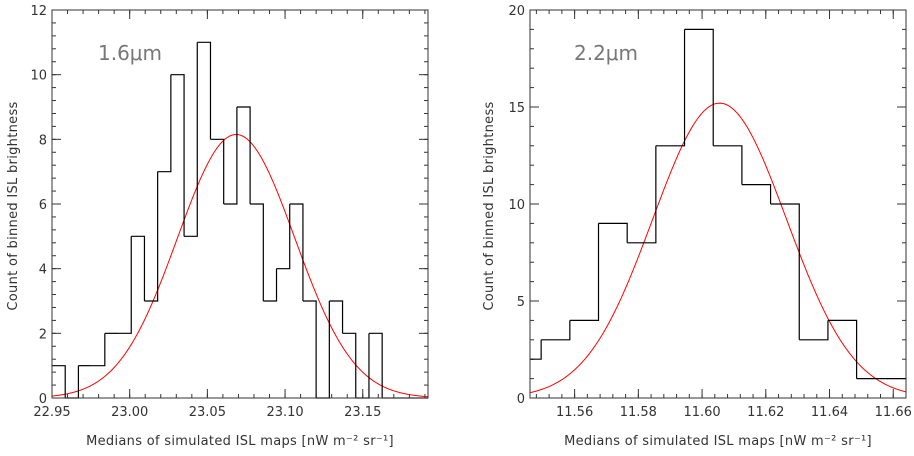 The image size is (914, 456). Describe the element at coordinates (43, 270) in the screenshot. I see `y-tick-label: 4` at that location.